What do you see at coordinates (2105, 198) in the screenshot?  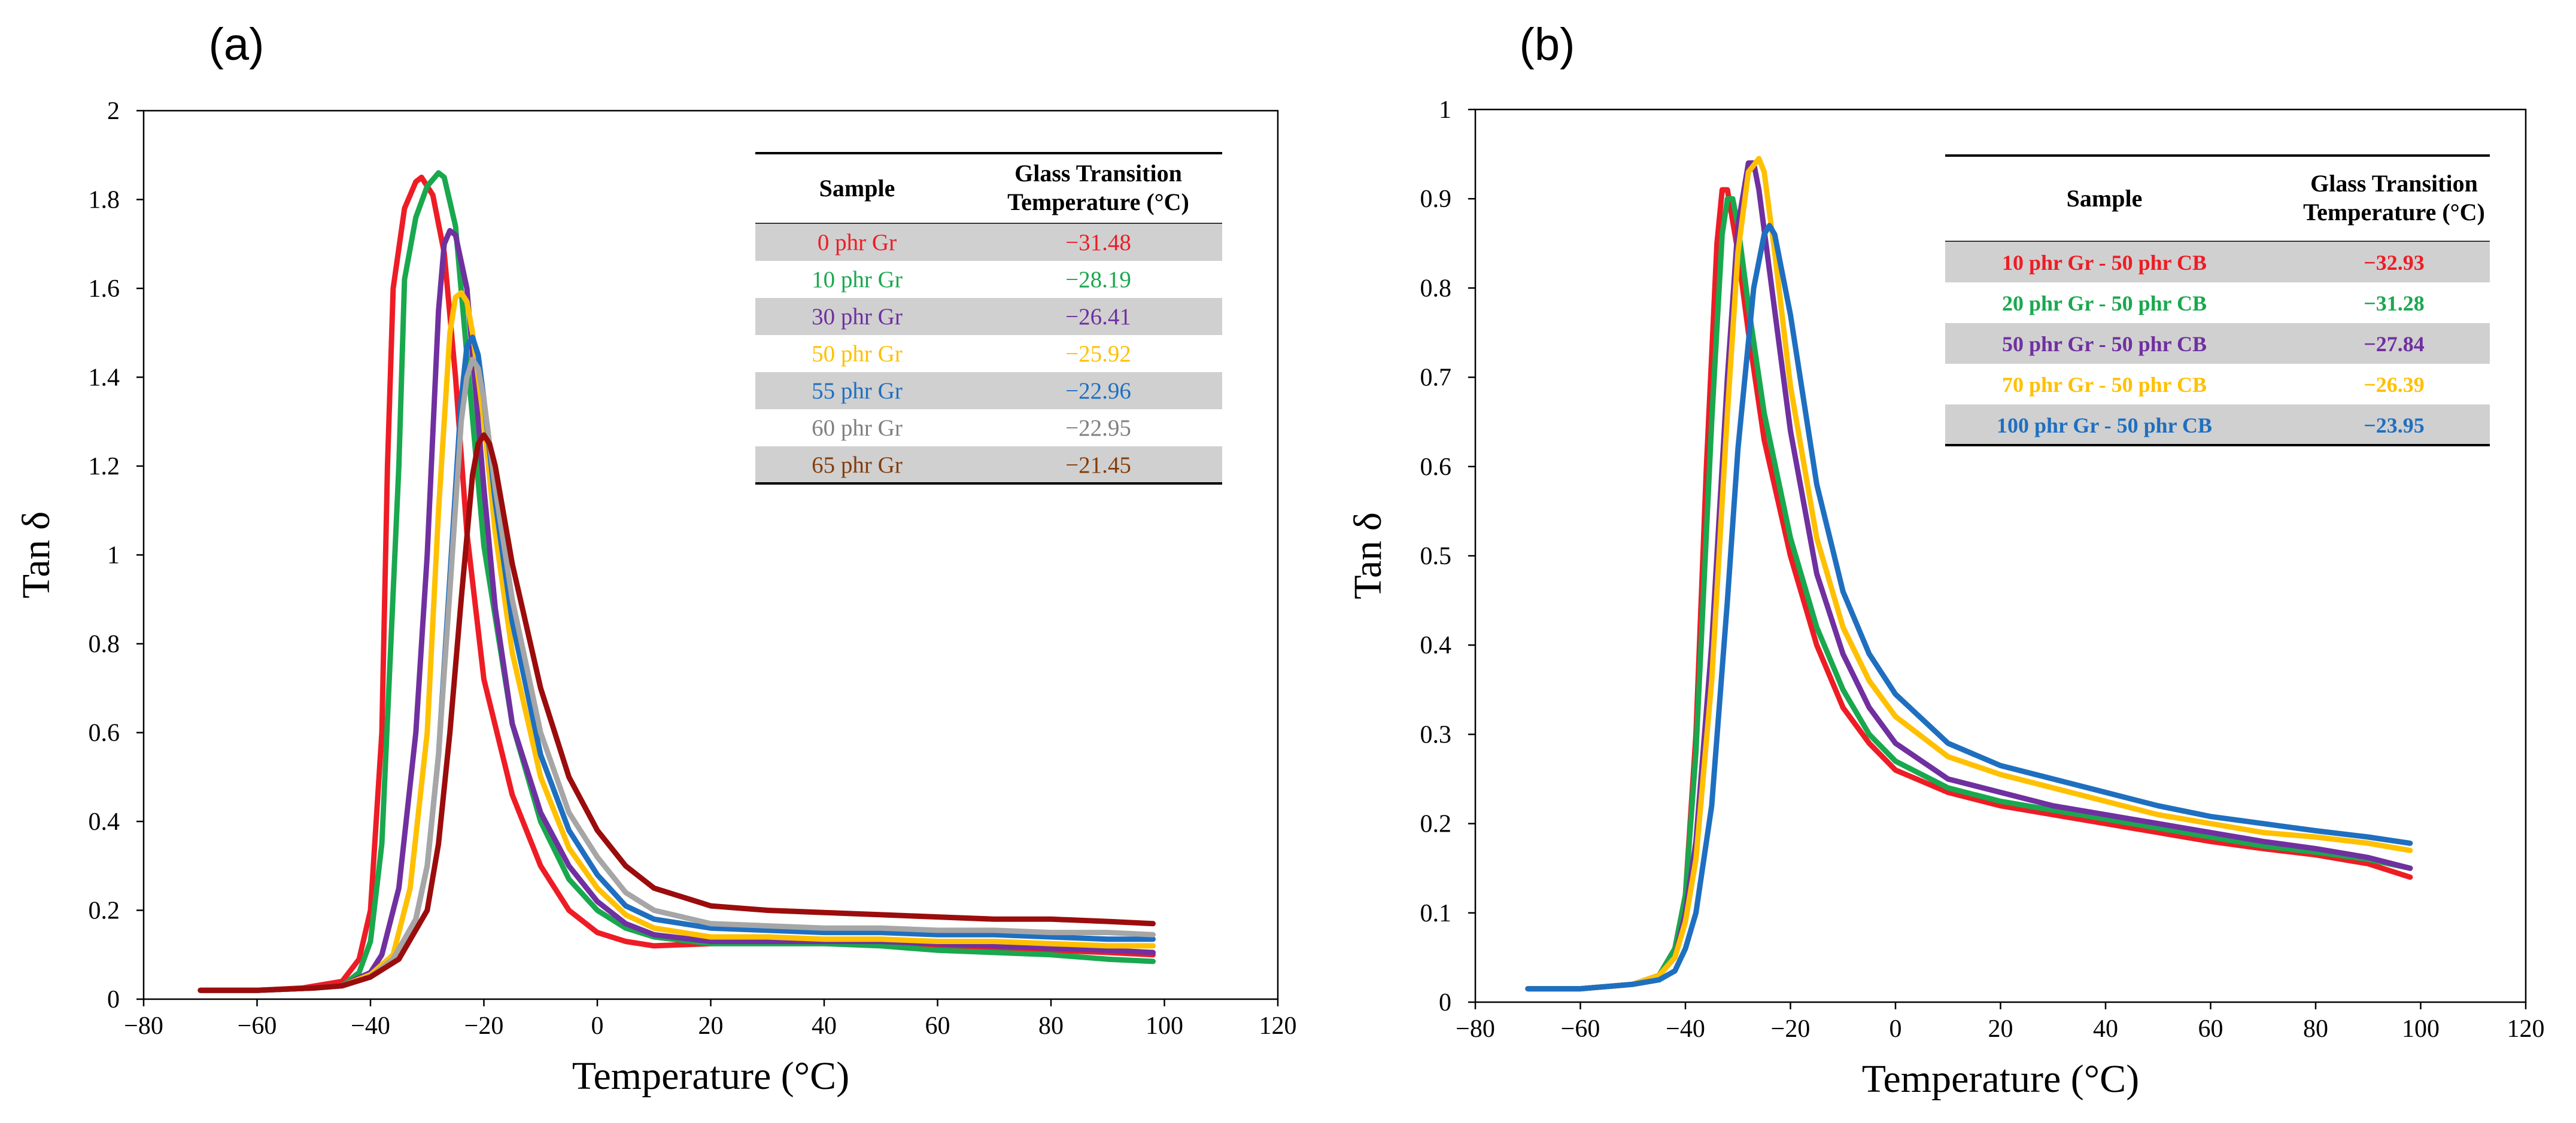 I see `b-table-header-sample: Sample` at bounding box center [2105, 198].